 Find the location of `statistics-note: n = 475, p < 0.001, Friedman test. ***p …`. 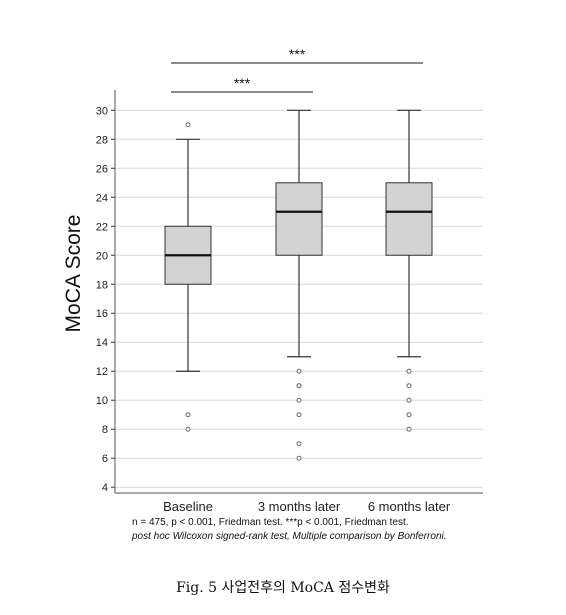

statistics-note: n = 475, p < 0.001, Friedman test. ***p … is located at coordinates (270, 522).